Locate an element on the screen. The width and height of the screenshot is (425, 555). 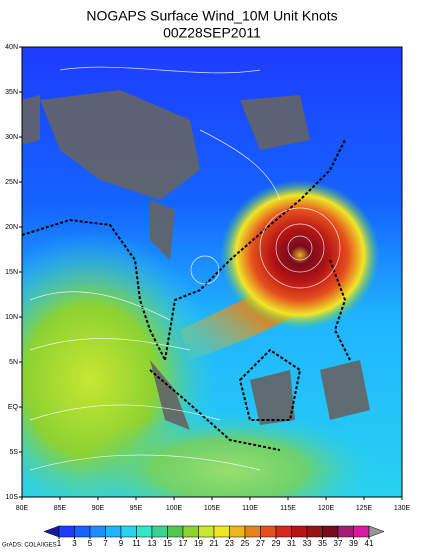
colorbar-label: 33 is located at coordinates (307, 543).